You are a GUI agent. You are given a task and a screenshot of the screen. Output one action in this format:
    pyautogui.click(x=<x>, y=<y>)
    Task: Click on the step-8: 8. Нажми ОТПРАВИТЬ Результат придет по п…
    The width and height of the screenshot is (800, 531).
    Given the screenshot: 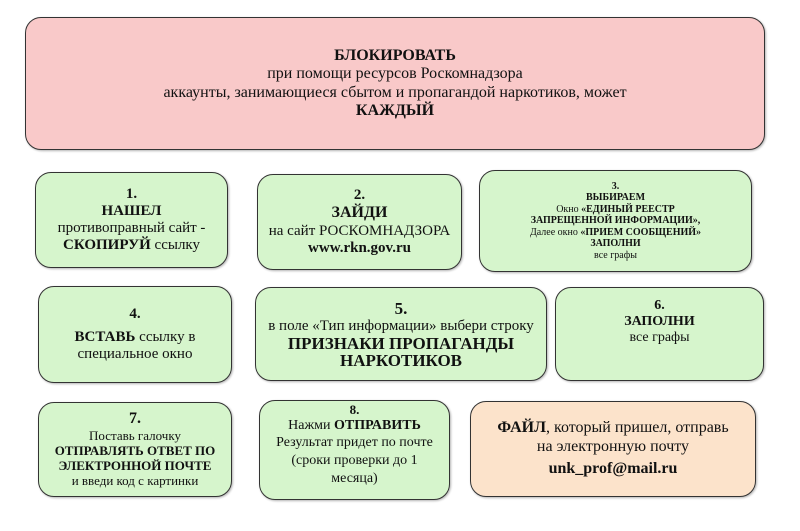 What is the action you would take?
    pyautogui.click(x=354, y=450)
    